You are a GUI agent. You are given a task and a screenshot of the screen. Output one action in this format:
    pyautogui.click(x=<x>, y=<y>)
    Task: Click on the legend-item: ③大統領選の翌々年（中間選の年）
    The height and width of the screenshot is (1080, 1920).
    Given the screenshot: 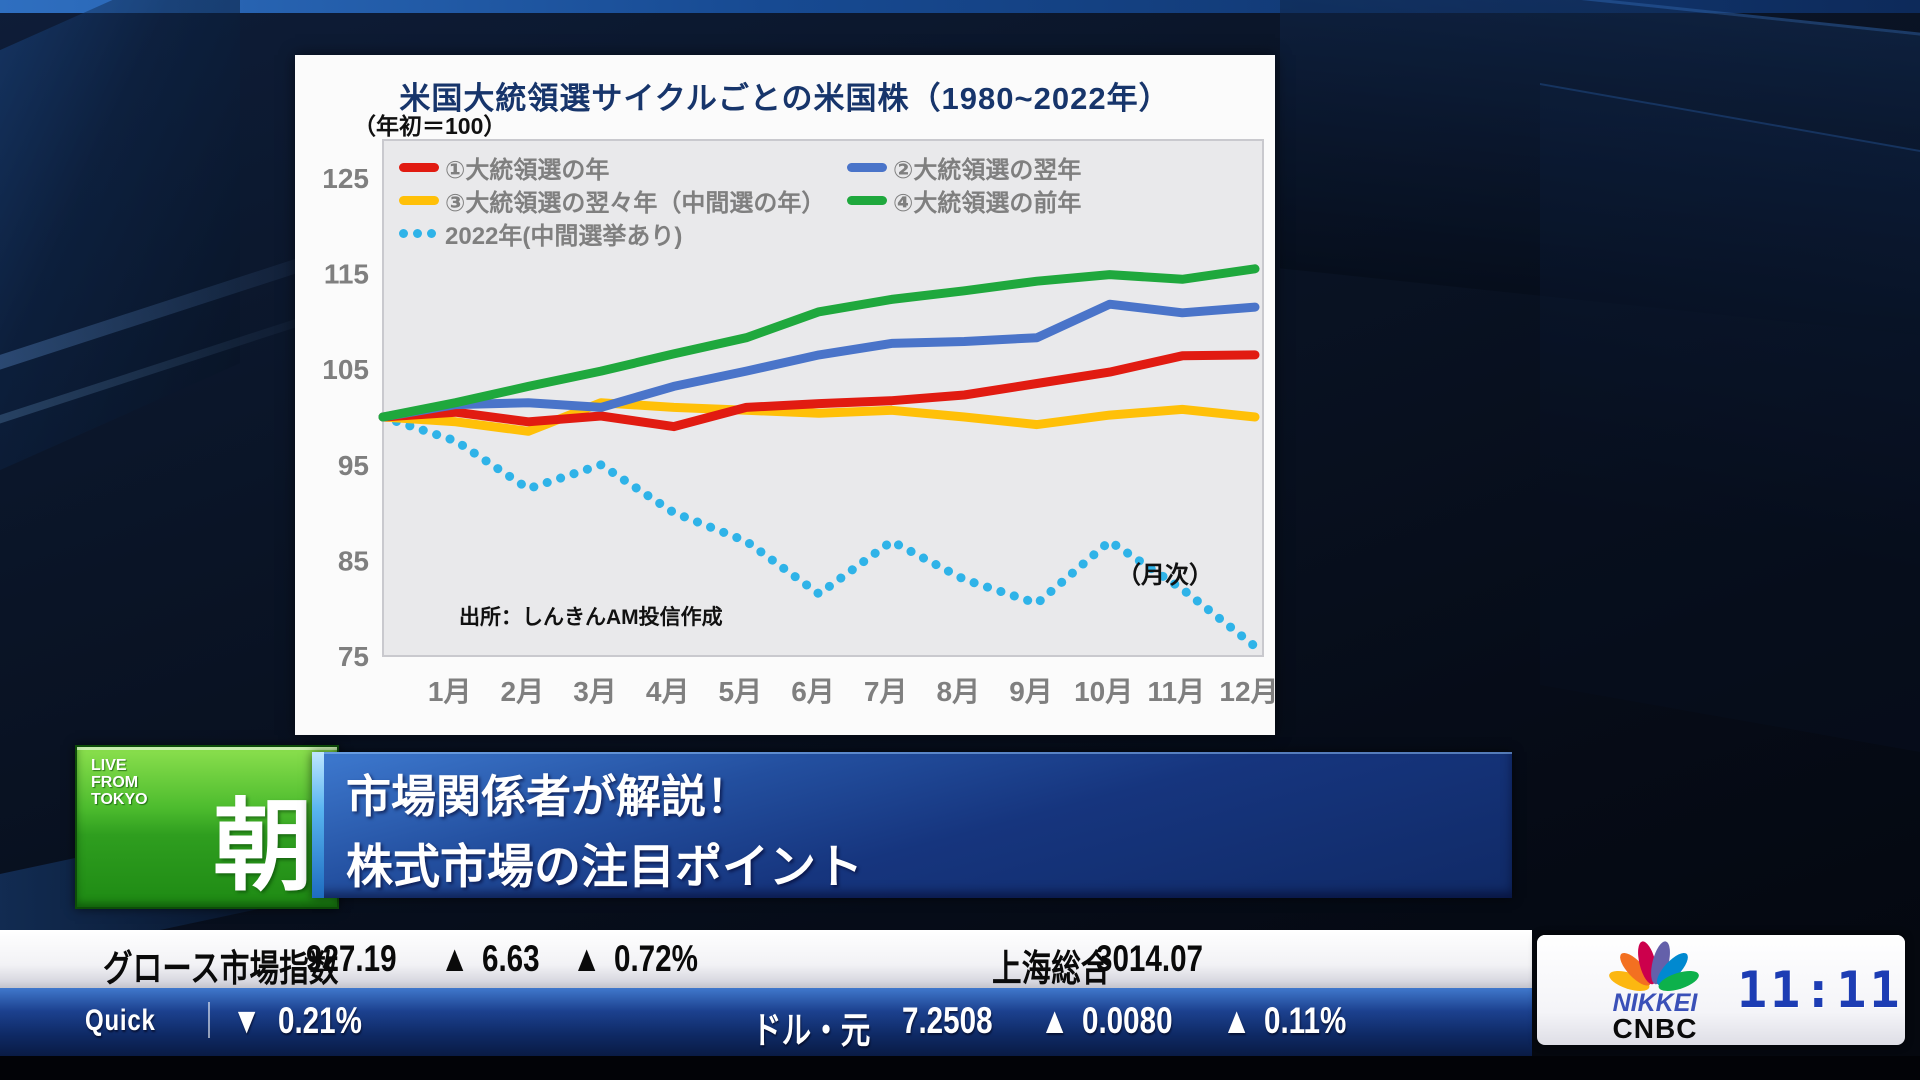 What is the action you would take?
    pyautogui.click(x=623, y=200)
    